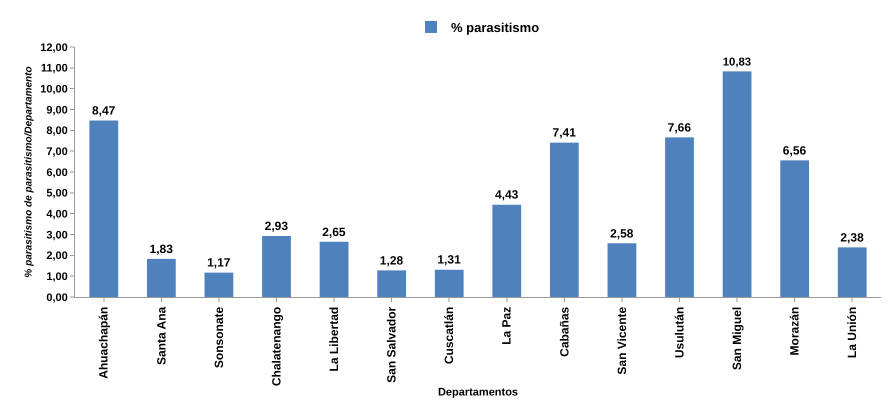  I want to click on data-label: 7,41, so click(564, 133).